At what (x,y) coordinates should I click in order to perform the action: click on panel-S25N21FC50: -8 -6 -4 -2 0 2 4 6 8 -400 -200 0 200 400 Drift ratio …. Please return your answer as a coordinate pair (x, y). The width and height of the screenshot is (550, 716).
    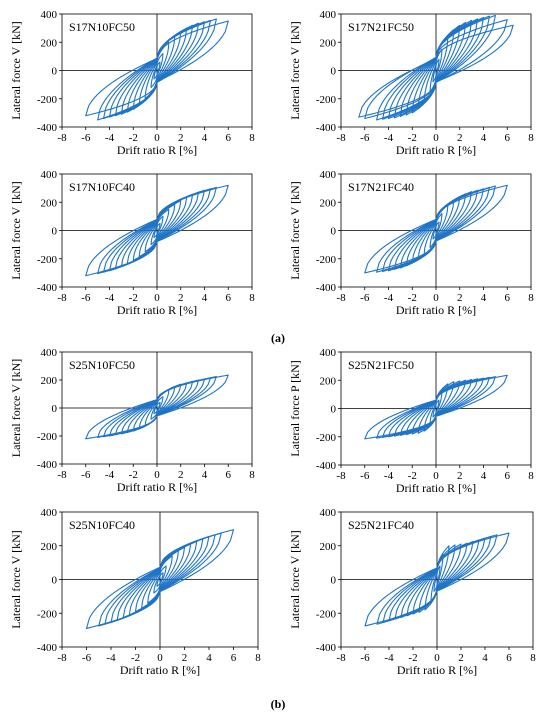
    Looking at the image, I should click on (411, 421).